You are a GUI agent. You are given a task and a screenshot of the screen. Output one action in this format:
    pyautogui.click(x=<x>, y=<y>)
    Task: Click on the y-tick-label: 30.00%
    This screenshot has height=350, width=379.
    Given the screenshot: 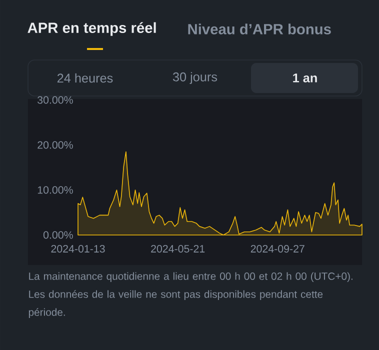 What is the action you would take?
    pyautogui.click(x=55, y=100)
    